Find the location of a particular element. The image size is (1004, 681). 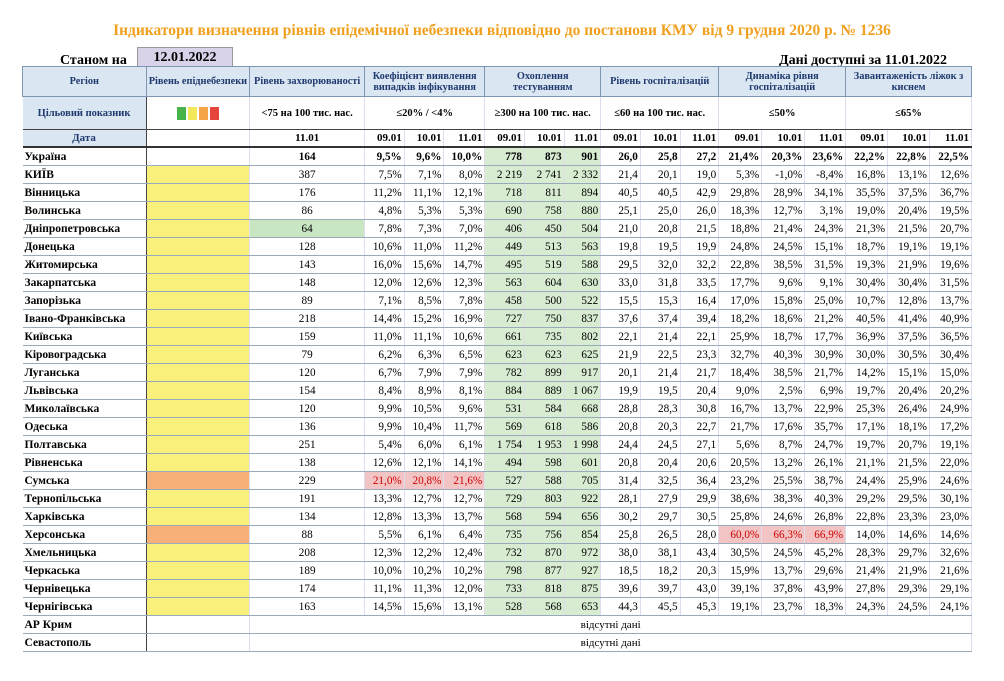

oxygen-beds-cell: 19,7% is located at coordinates (867, 390).